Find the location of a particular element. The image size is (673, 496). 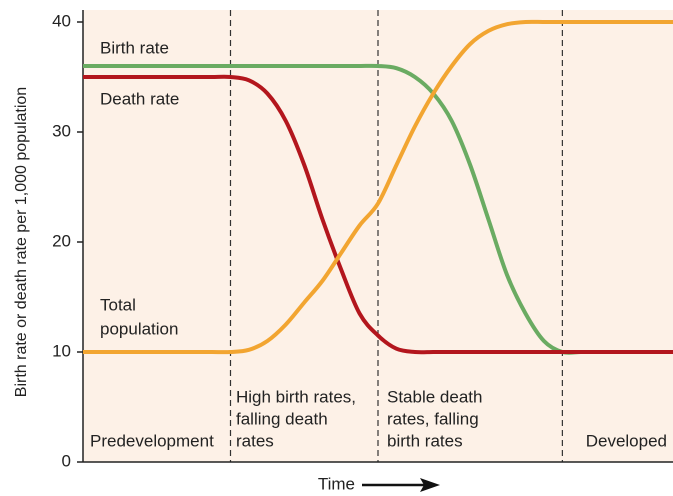

x-axis-label: Time is located at coordinates (336, 483).